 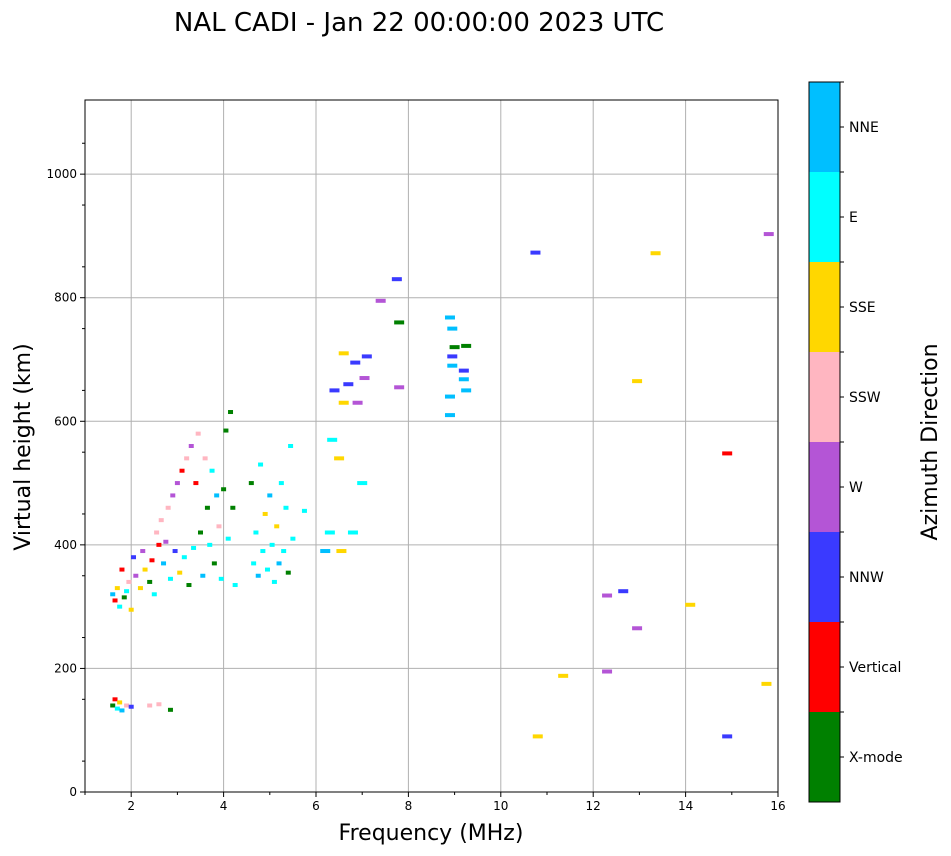 I want to click on y-tick-label: 600, so click(x=65, y=421).